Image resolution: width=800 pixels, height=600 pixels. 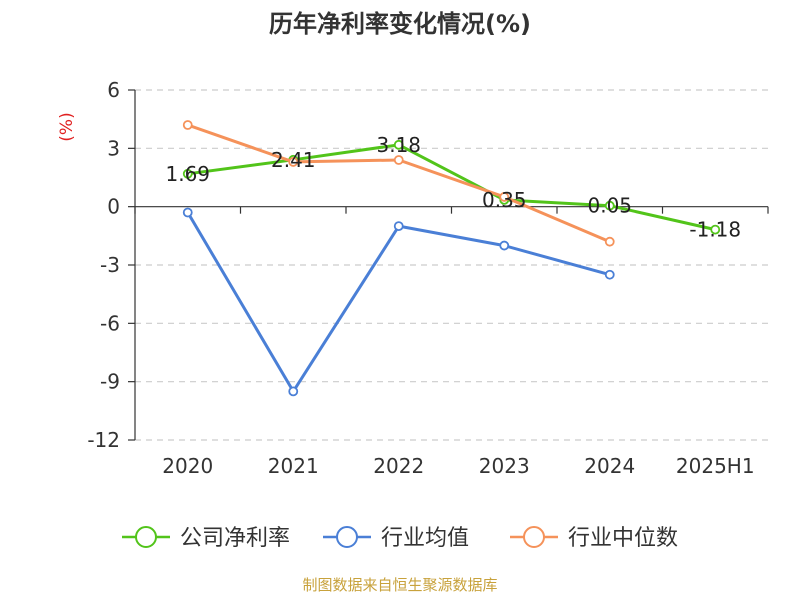 I want to click on y-tick-label: -12, so click(x=103, y=440).